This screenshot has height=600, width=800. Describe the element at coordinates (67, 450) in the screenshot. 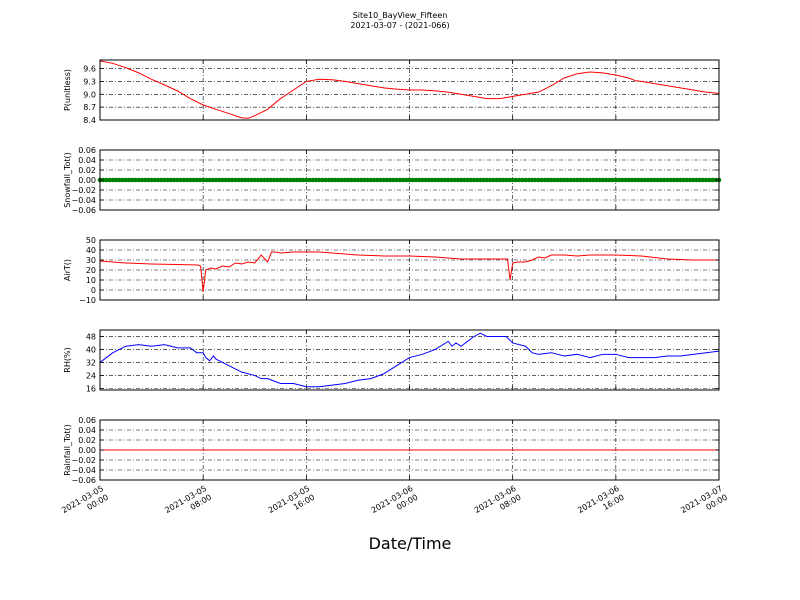

I see `y-axis-label: Rainfall_Tot()` at that location.